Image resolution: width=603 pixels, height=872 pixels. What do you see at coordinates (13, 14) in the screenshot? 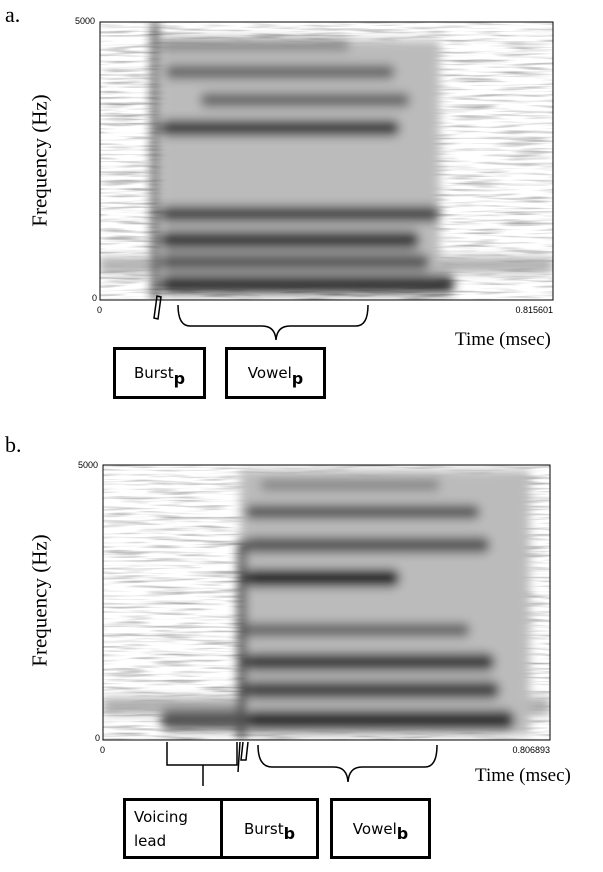
I see `panel-label: a.` at bounding box center [13, 14].